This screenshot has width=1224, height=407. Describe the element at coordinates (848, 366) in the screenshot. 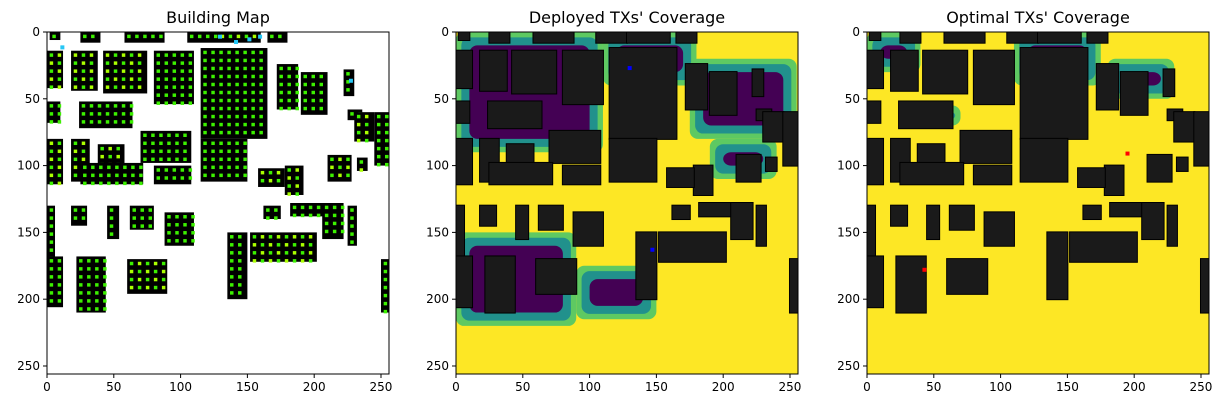

I see `y-tick-label: 250` at that location.